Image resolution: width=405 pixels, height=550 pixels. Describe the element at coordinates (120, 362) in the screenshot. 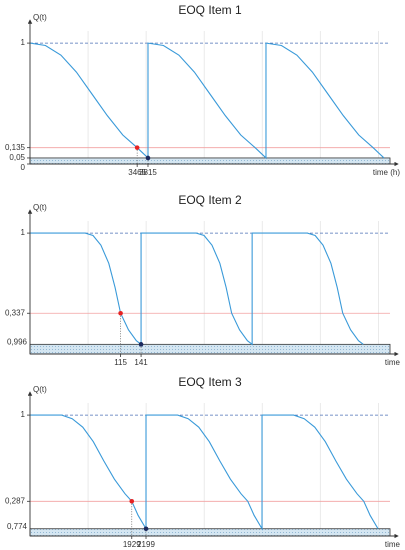

I see `x-tick-label: 115` at that location.